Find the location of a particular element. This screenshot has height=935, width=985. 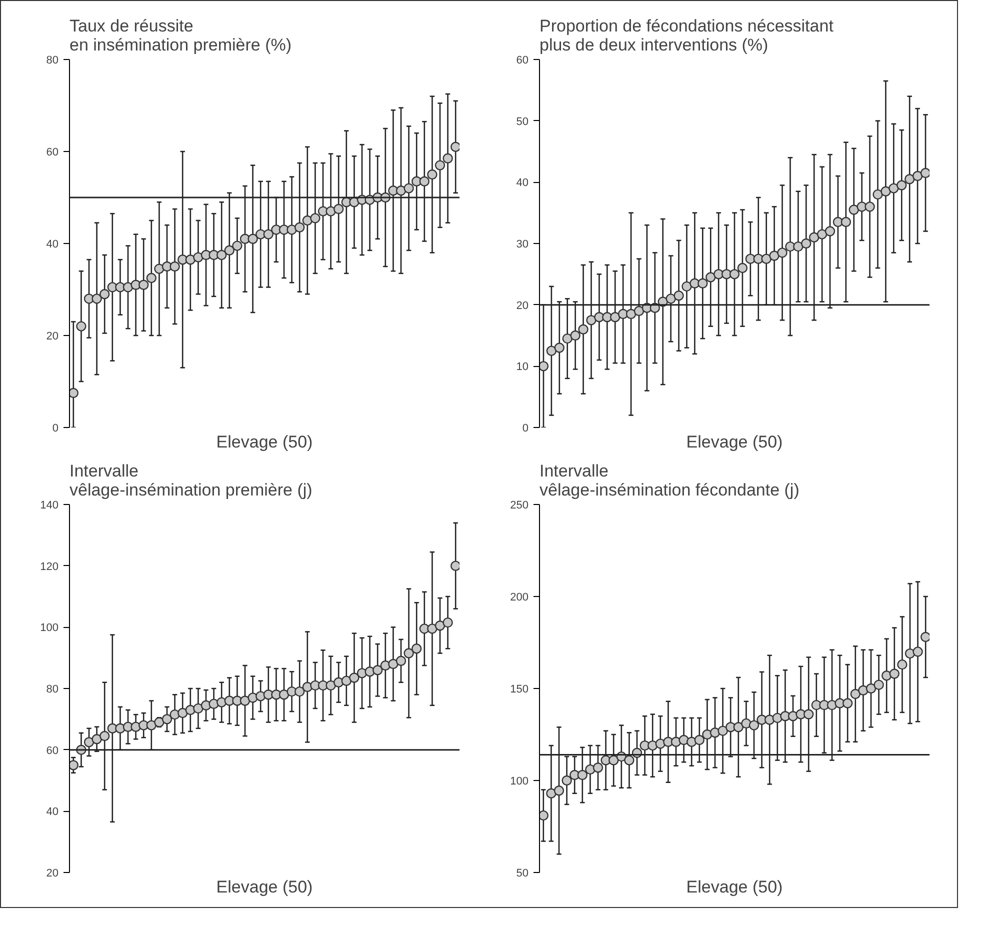

chart-title: Intervalle vêlage-insémination fécondante (j) is located at coordinates (670, 481).